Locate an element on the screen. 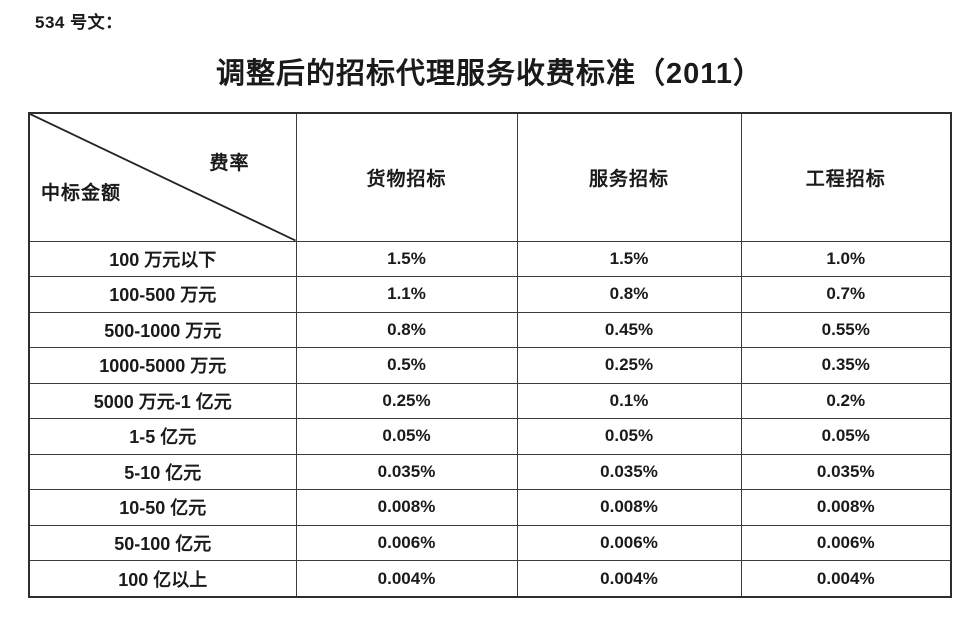 Image resolution: width=979 pixels, height=629 pixels. table-row: 500-1000 万元 0.8% 0.45% 0.55% is located at coordinates (490, 330).